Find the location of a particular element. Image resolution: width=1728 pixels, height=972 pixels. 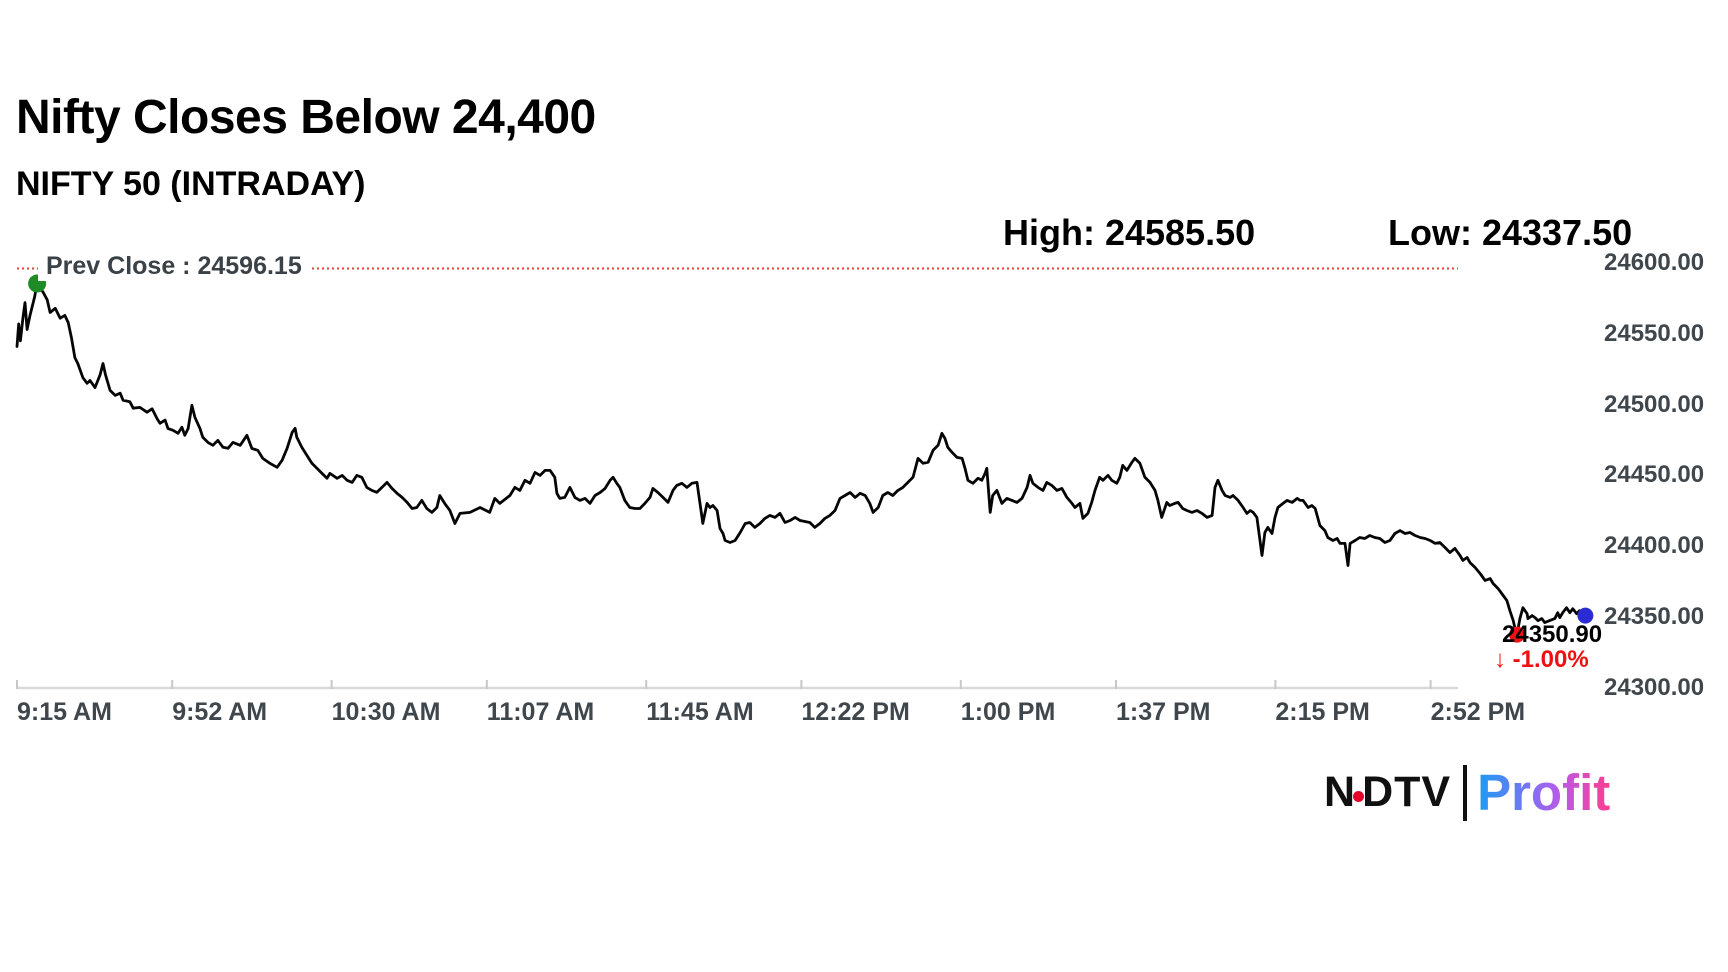

x-axis-label: 1:00 PM is located at coordinates (1008, 712).